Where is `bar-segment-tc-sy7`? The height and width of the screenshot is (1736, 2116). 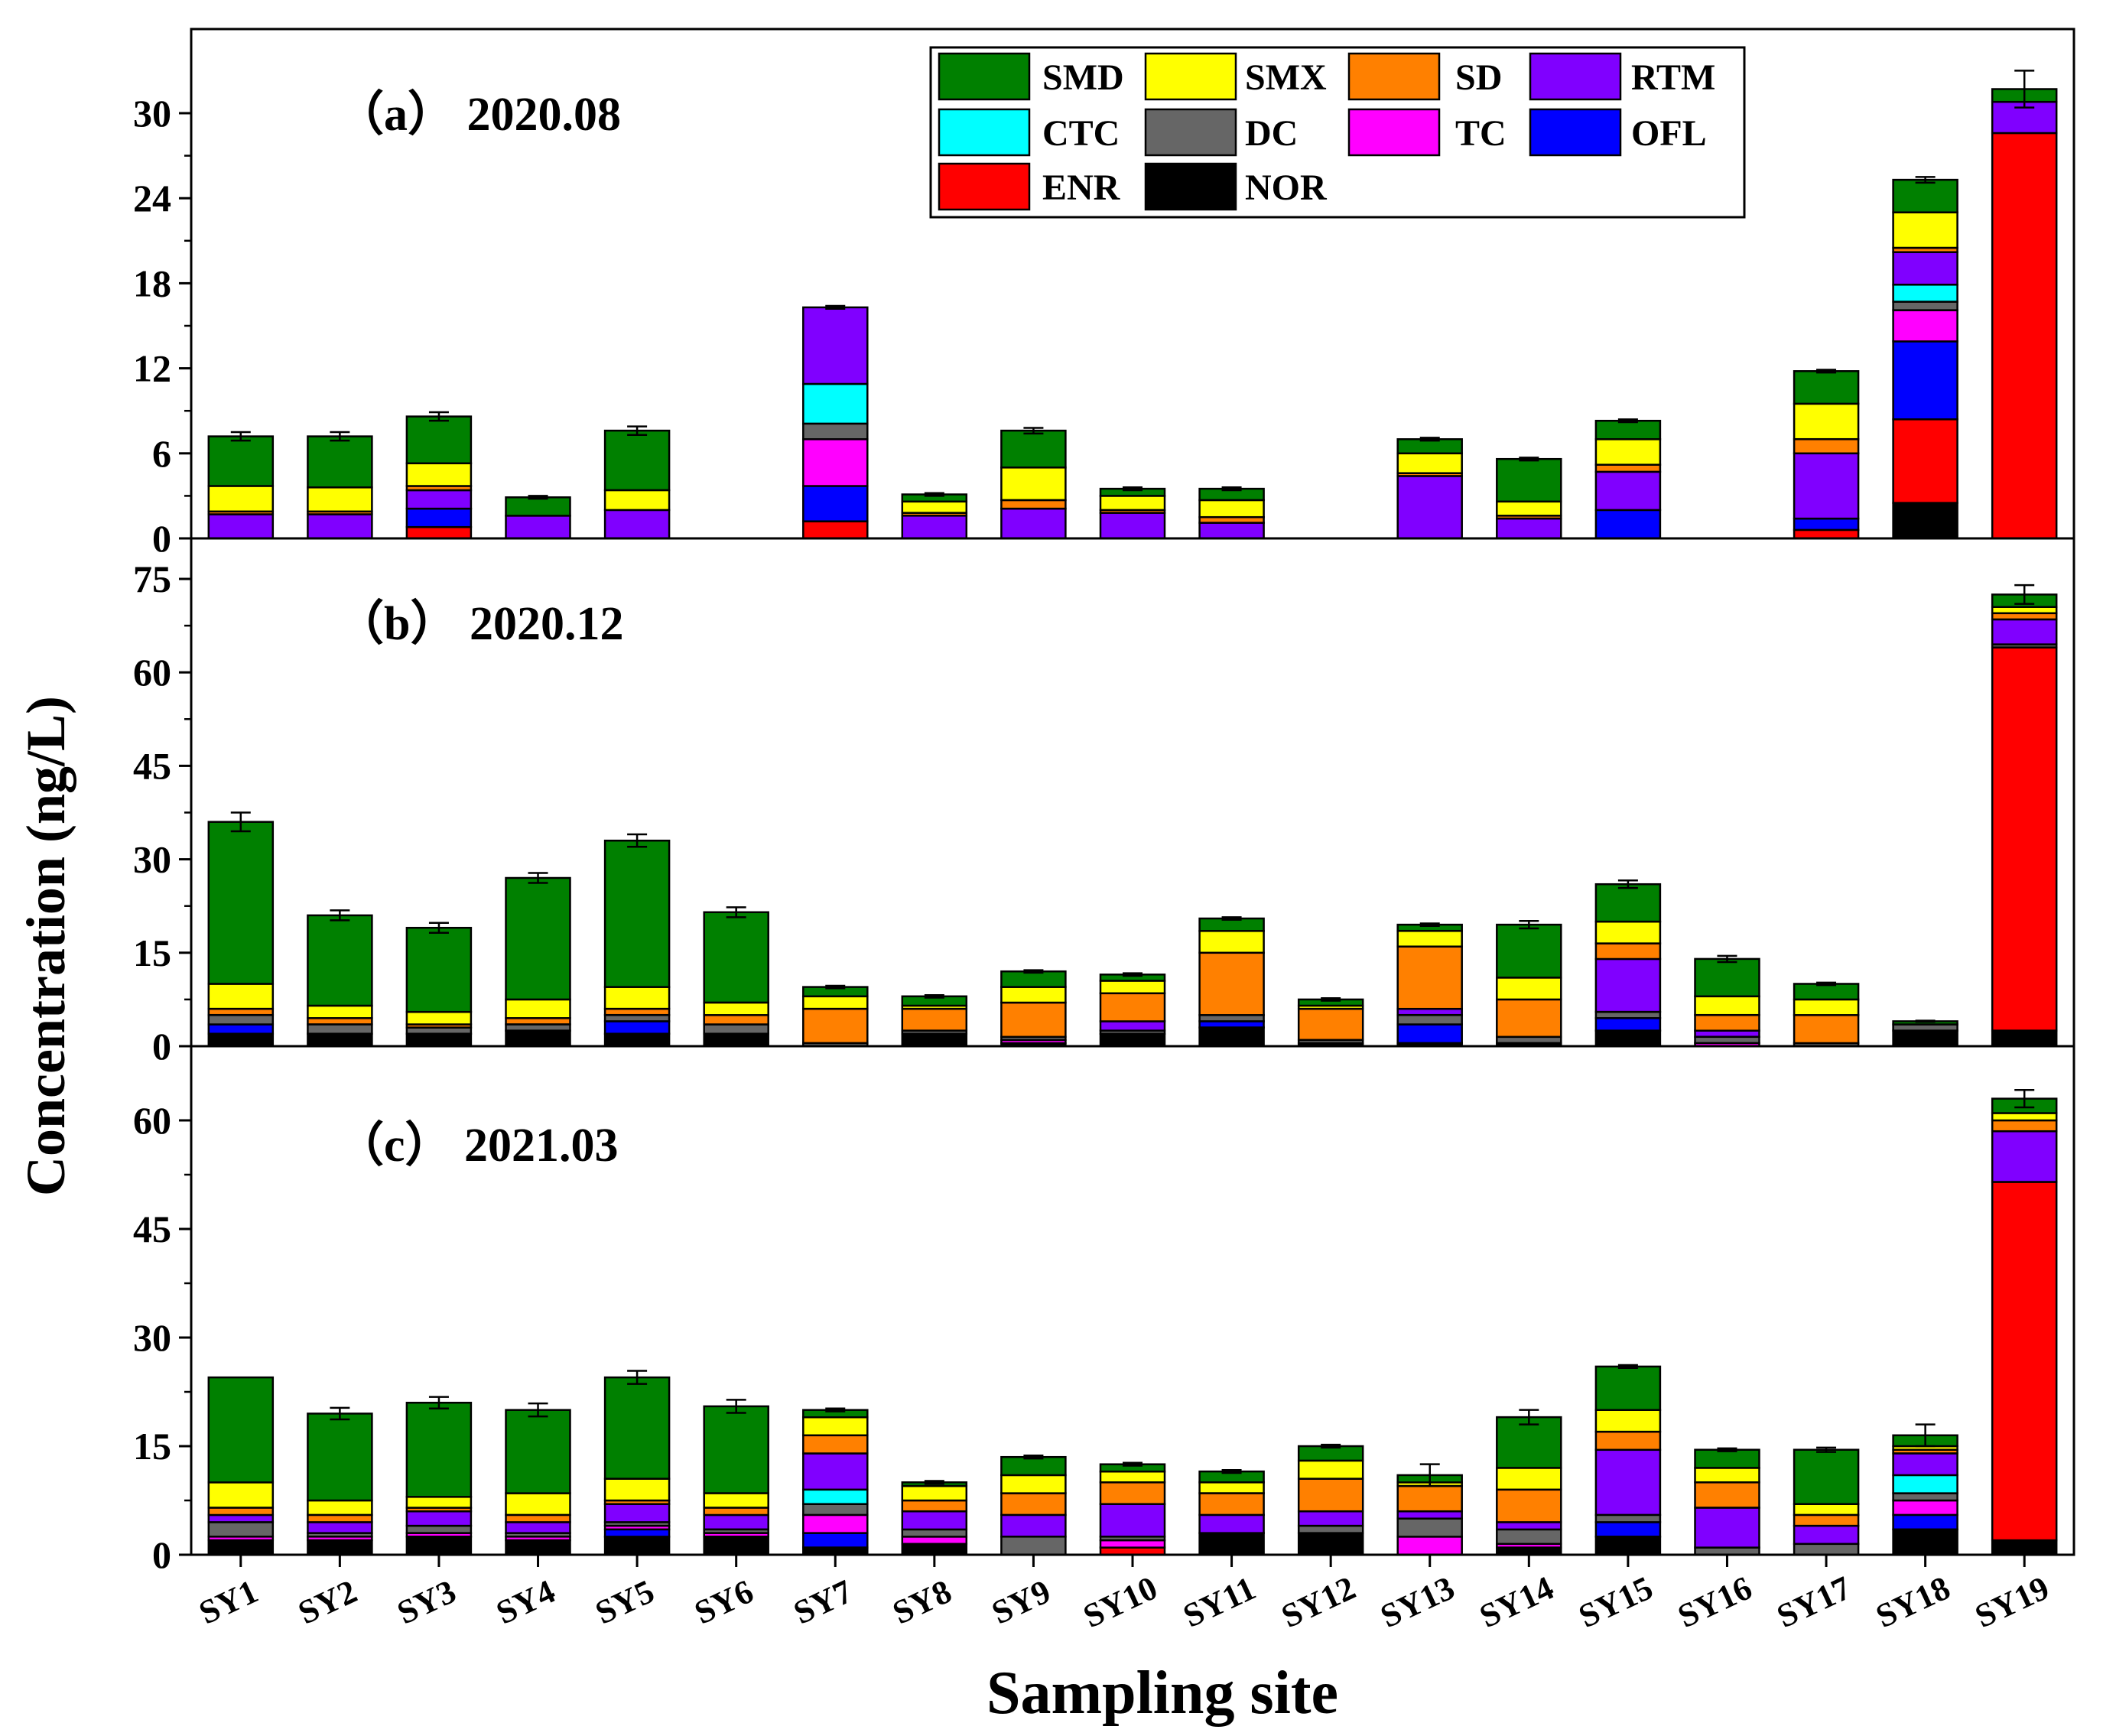
bar-segment-tc-sy7 is located at coordinates (835, 1523).